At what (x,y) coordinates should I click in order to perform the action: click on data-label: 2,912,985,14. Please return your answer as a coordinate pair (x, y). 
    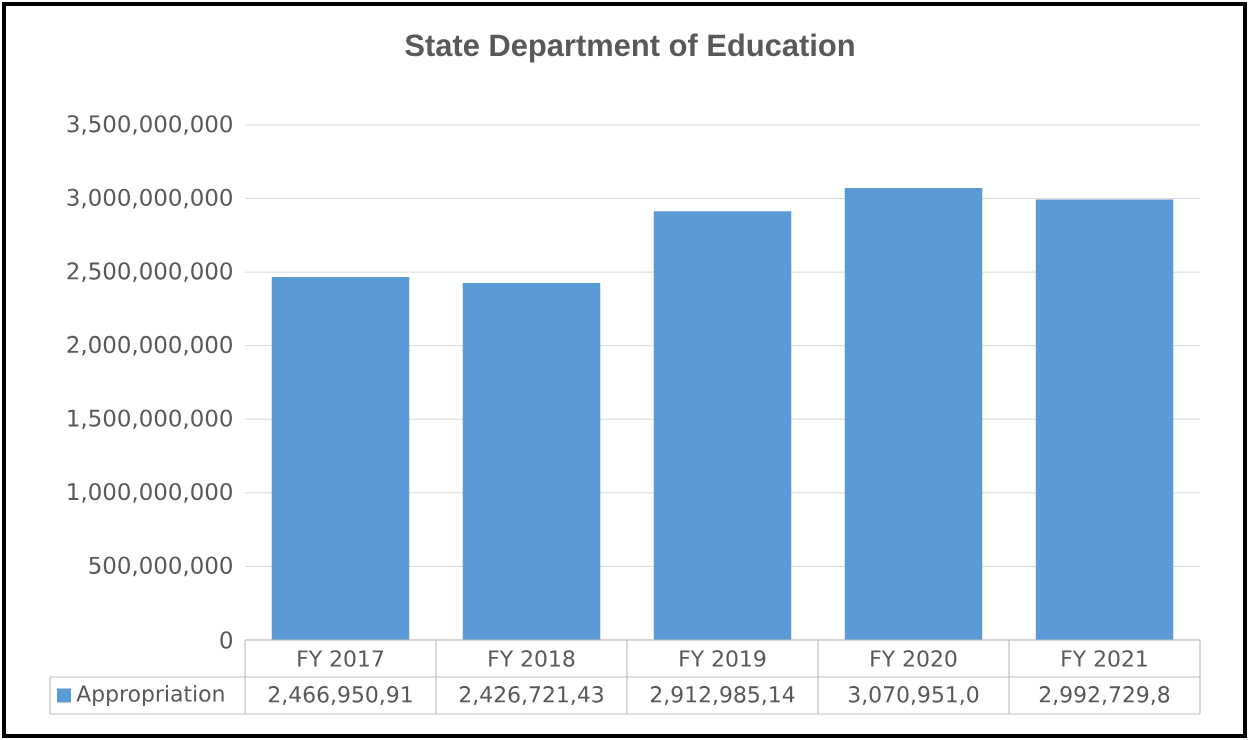
    Looking at the image, I should click on (722, 695).